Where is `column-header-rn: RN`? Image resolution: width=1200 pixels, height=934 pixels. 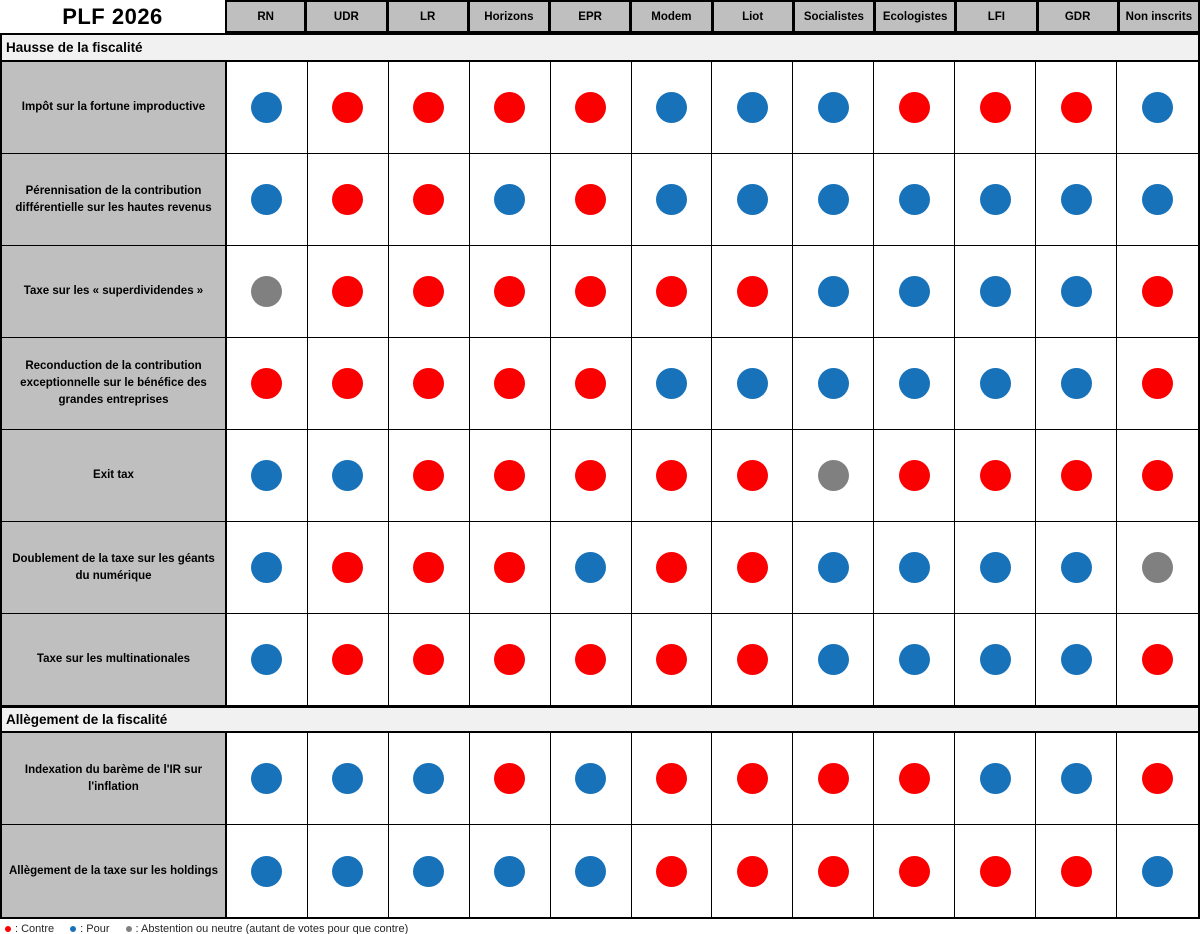
column-header-rn: RN is located at coordinates (266, 16).